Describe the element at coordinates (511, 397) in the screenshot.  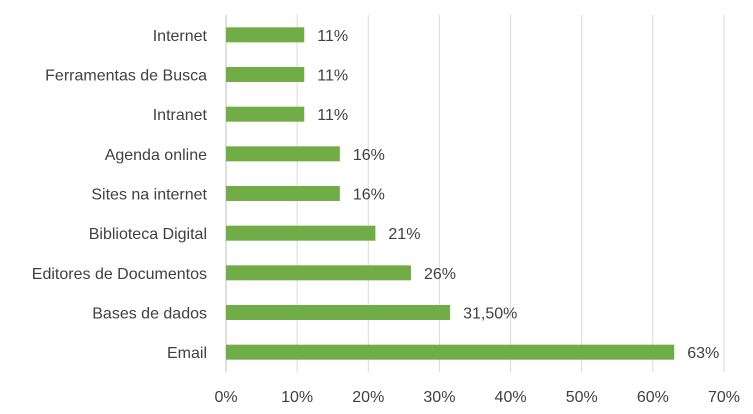
I see `x-tick-label: 40%` at that location.